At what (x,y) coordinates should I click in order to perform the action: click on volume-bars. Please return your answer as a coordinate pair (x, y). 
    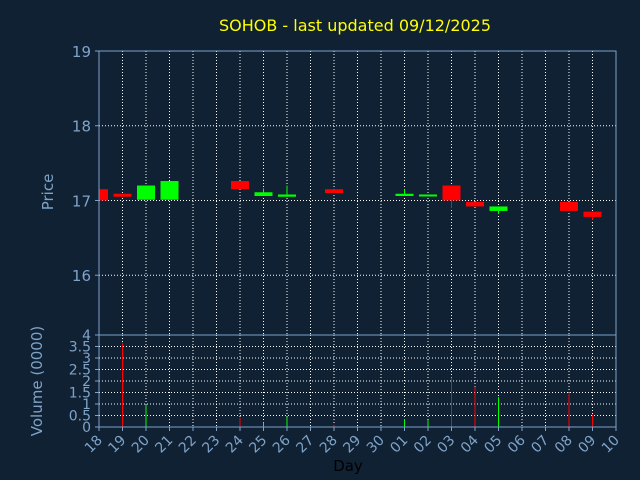
    Looking at the image, I should click on (357, 385).